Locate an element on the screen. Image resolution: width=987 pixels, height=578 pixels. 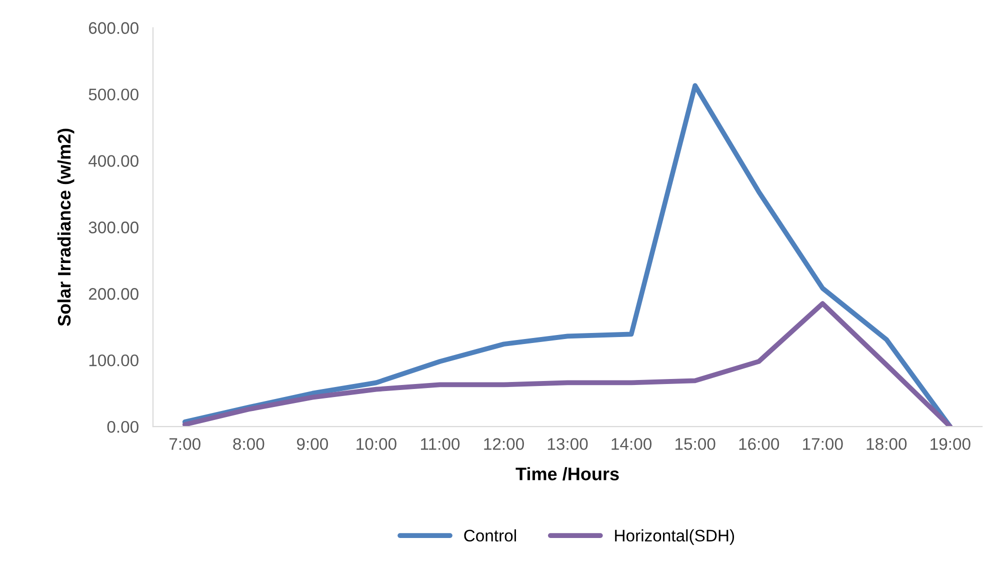
x-tick-label: 9:00 is located at coordinates (312, 444).